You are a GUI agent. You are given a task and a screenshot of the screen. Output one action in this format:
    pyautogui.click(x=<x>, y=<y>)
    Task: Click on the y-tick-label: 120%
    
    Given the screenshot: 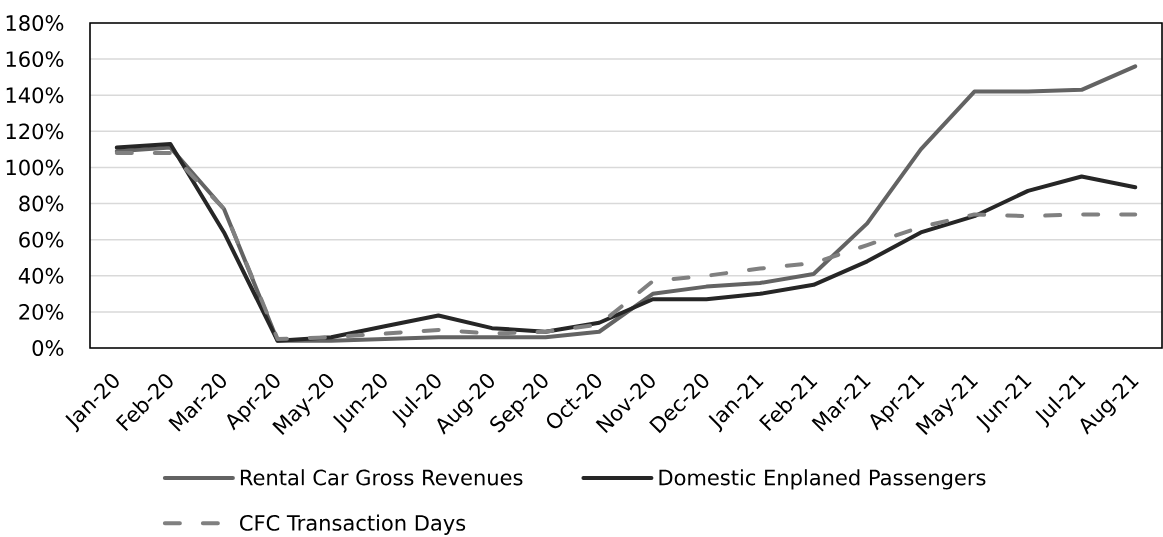 What is the action you would take?
    pyautogui.click(x=35, y=131)
    